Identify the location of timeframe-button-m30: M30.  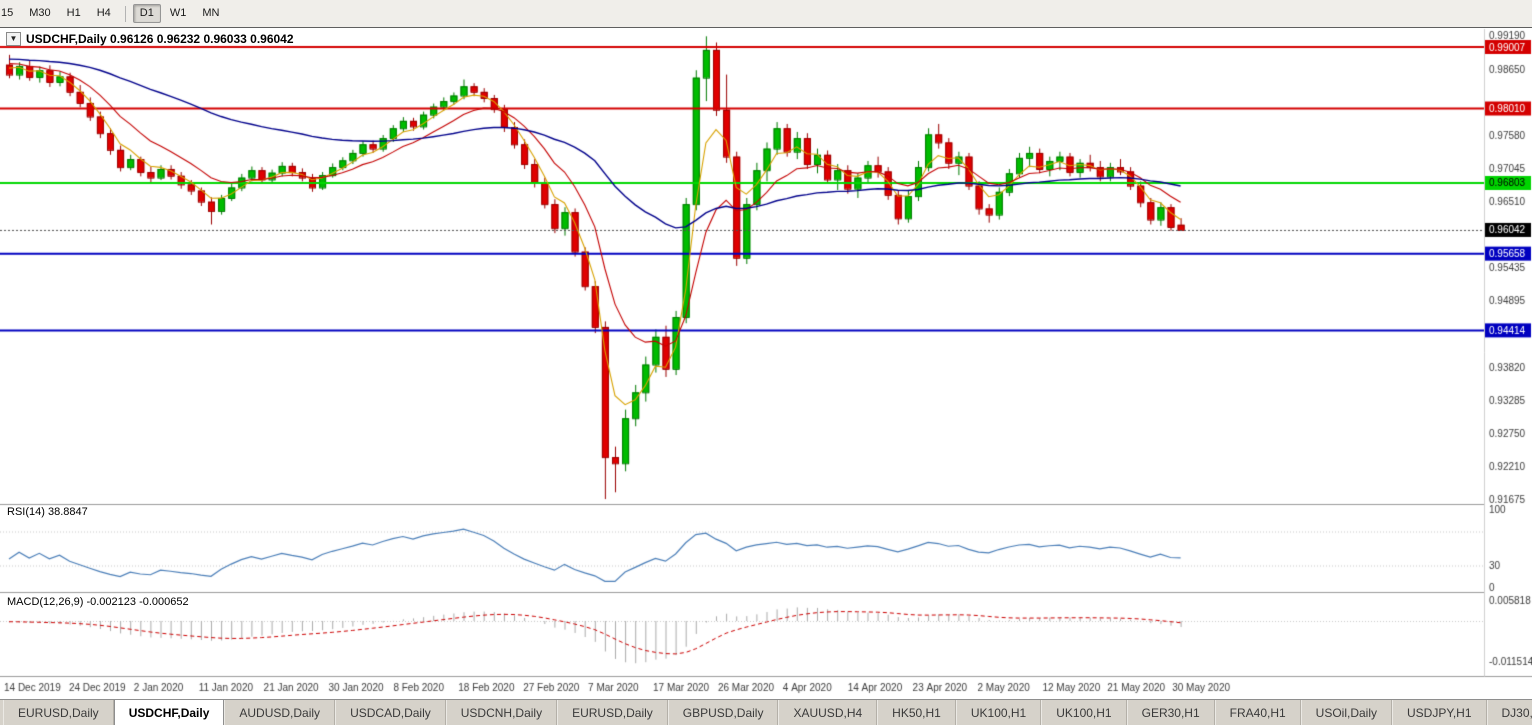
(40, 13).